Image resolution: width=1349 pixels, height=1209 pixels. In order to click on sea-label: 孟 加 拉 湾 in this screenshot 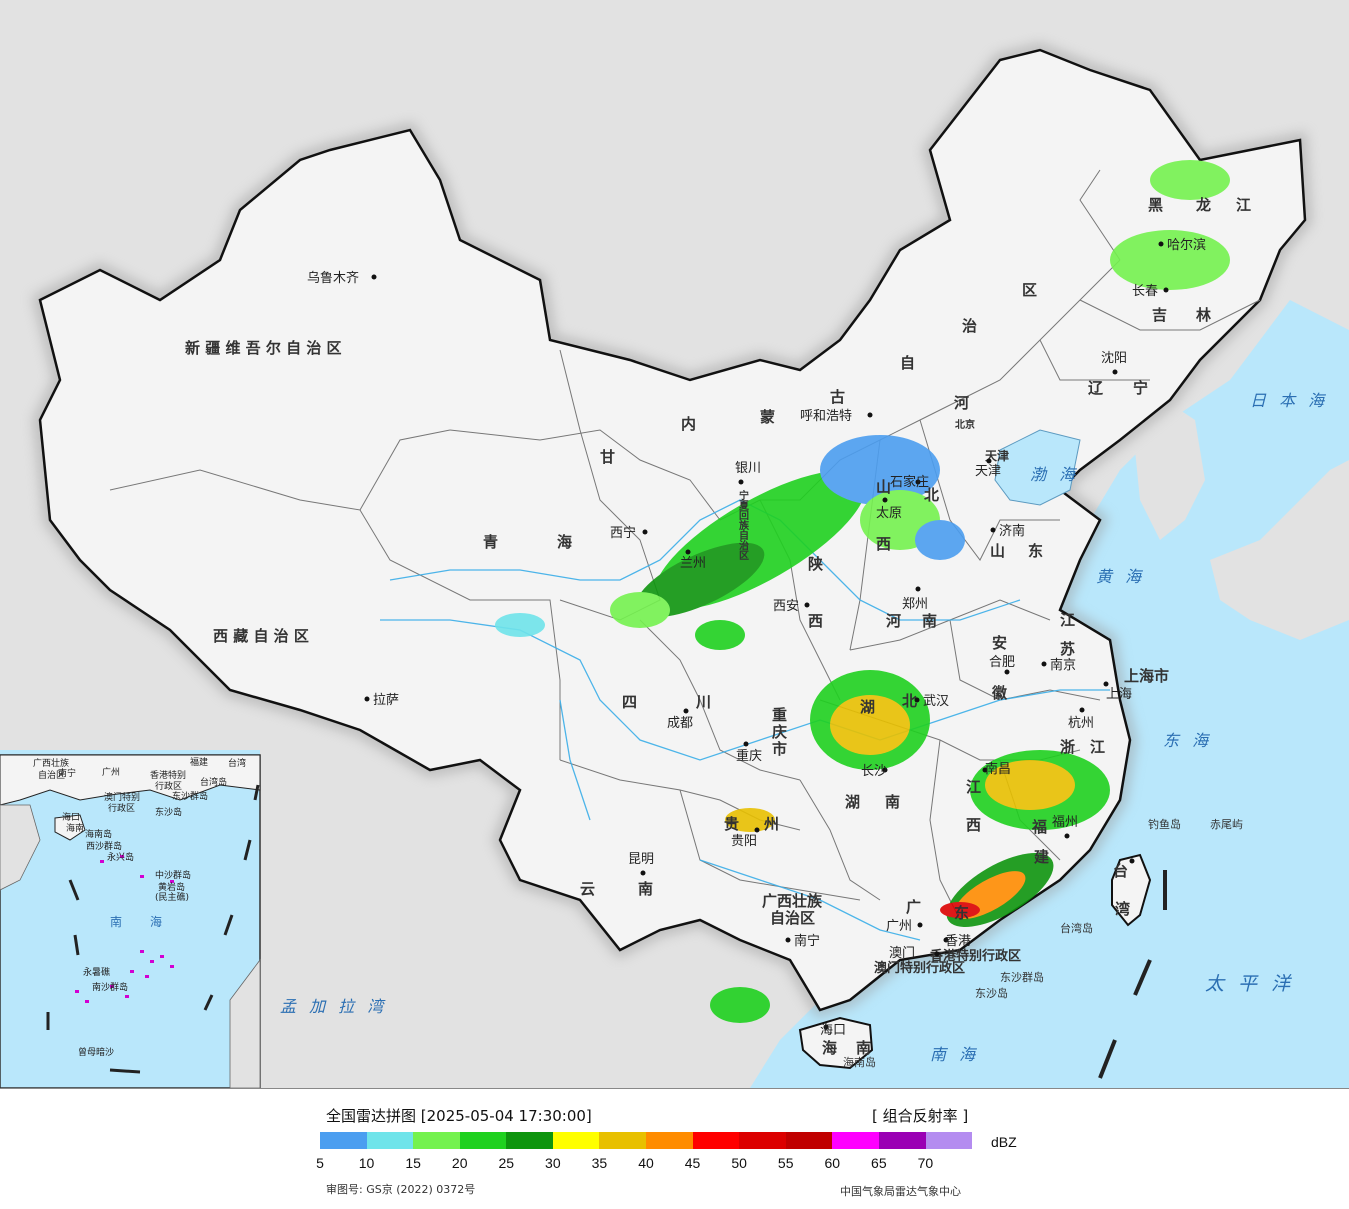, I will do `click(333, 1006)`.